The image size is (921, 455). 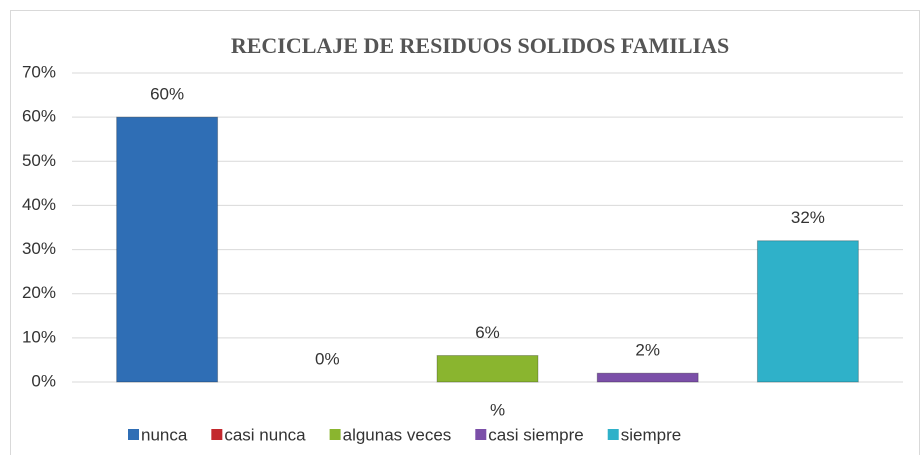 What do you see at coordinates (487, 332) in the screenshot?
I see `data-label: 6%` at bounding box center [487, 332].